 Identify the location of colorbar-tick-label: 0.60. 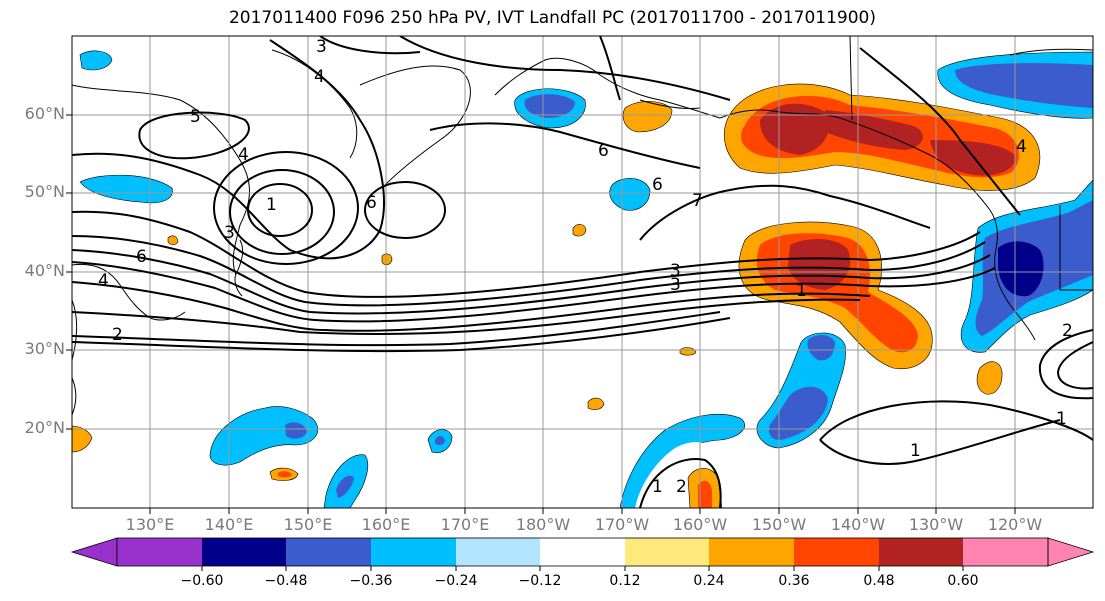
(963, 581).